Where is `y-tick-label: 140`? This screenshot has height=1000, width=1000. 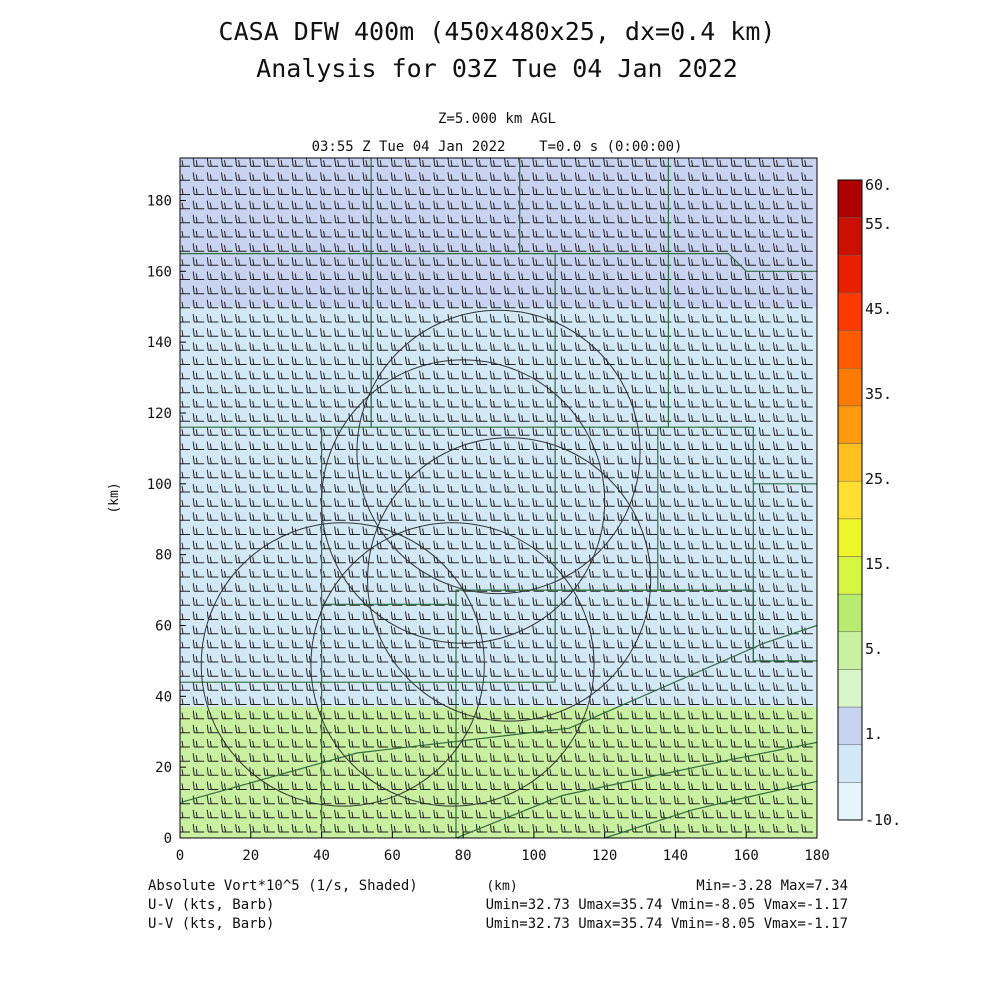 y-tick-label: 140 is located at coordinates (159, 343).